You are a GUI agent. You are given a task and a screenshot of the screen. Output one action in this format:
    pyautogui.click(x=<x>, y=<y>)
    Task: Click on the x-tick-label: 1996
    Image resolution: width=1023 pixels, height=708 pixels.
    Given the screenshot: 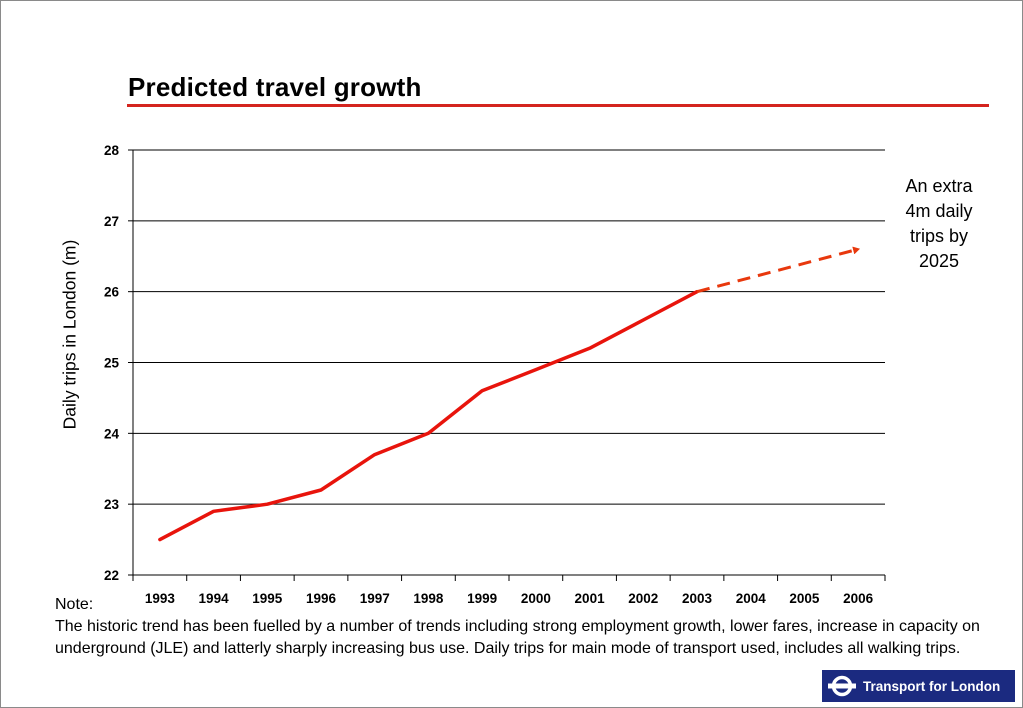 What is the action you would take?
    pyautogui.click(x=321, y=598)
    